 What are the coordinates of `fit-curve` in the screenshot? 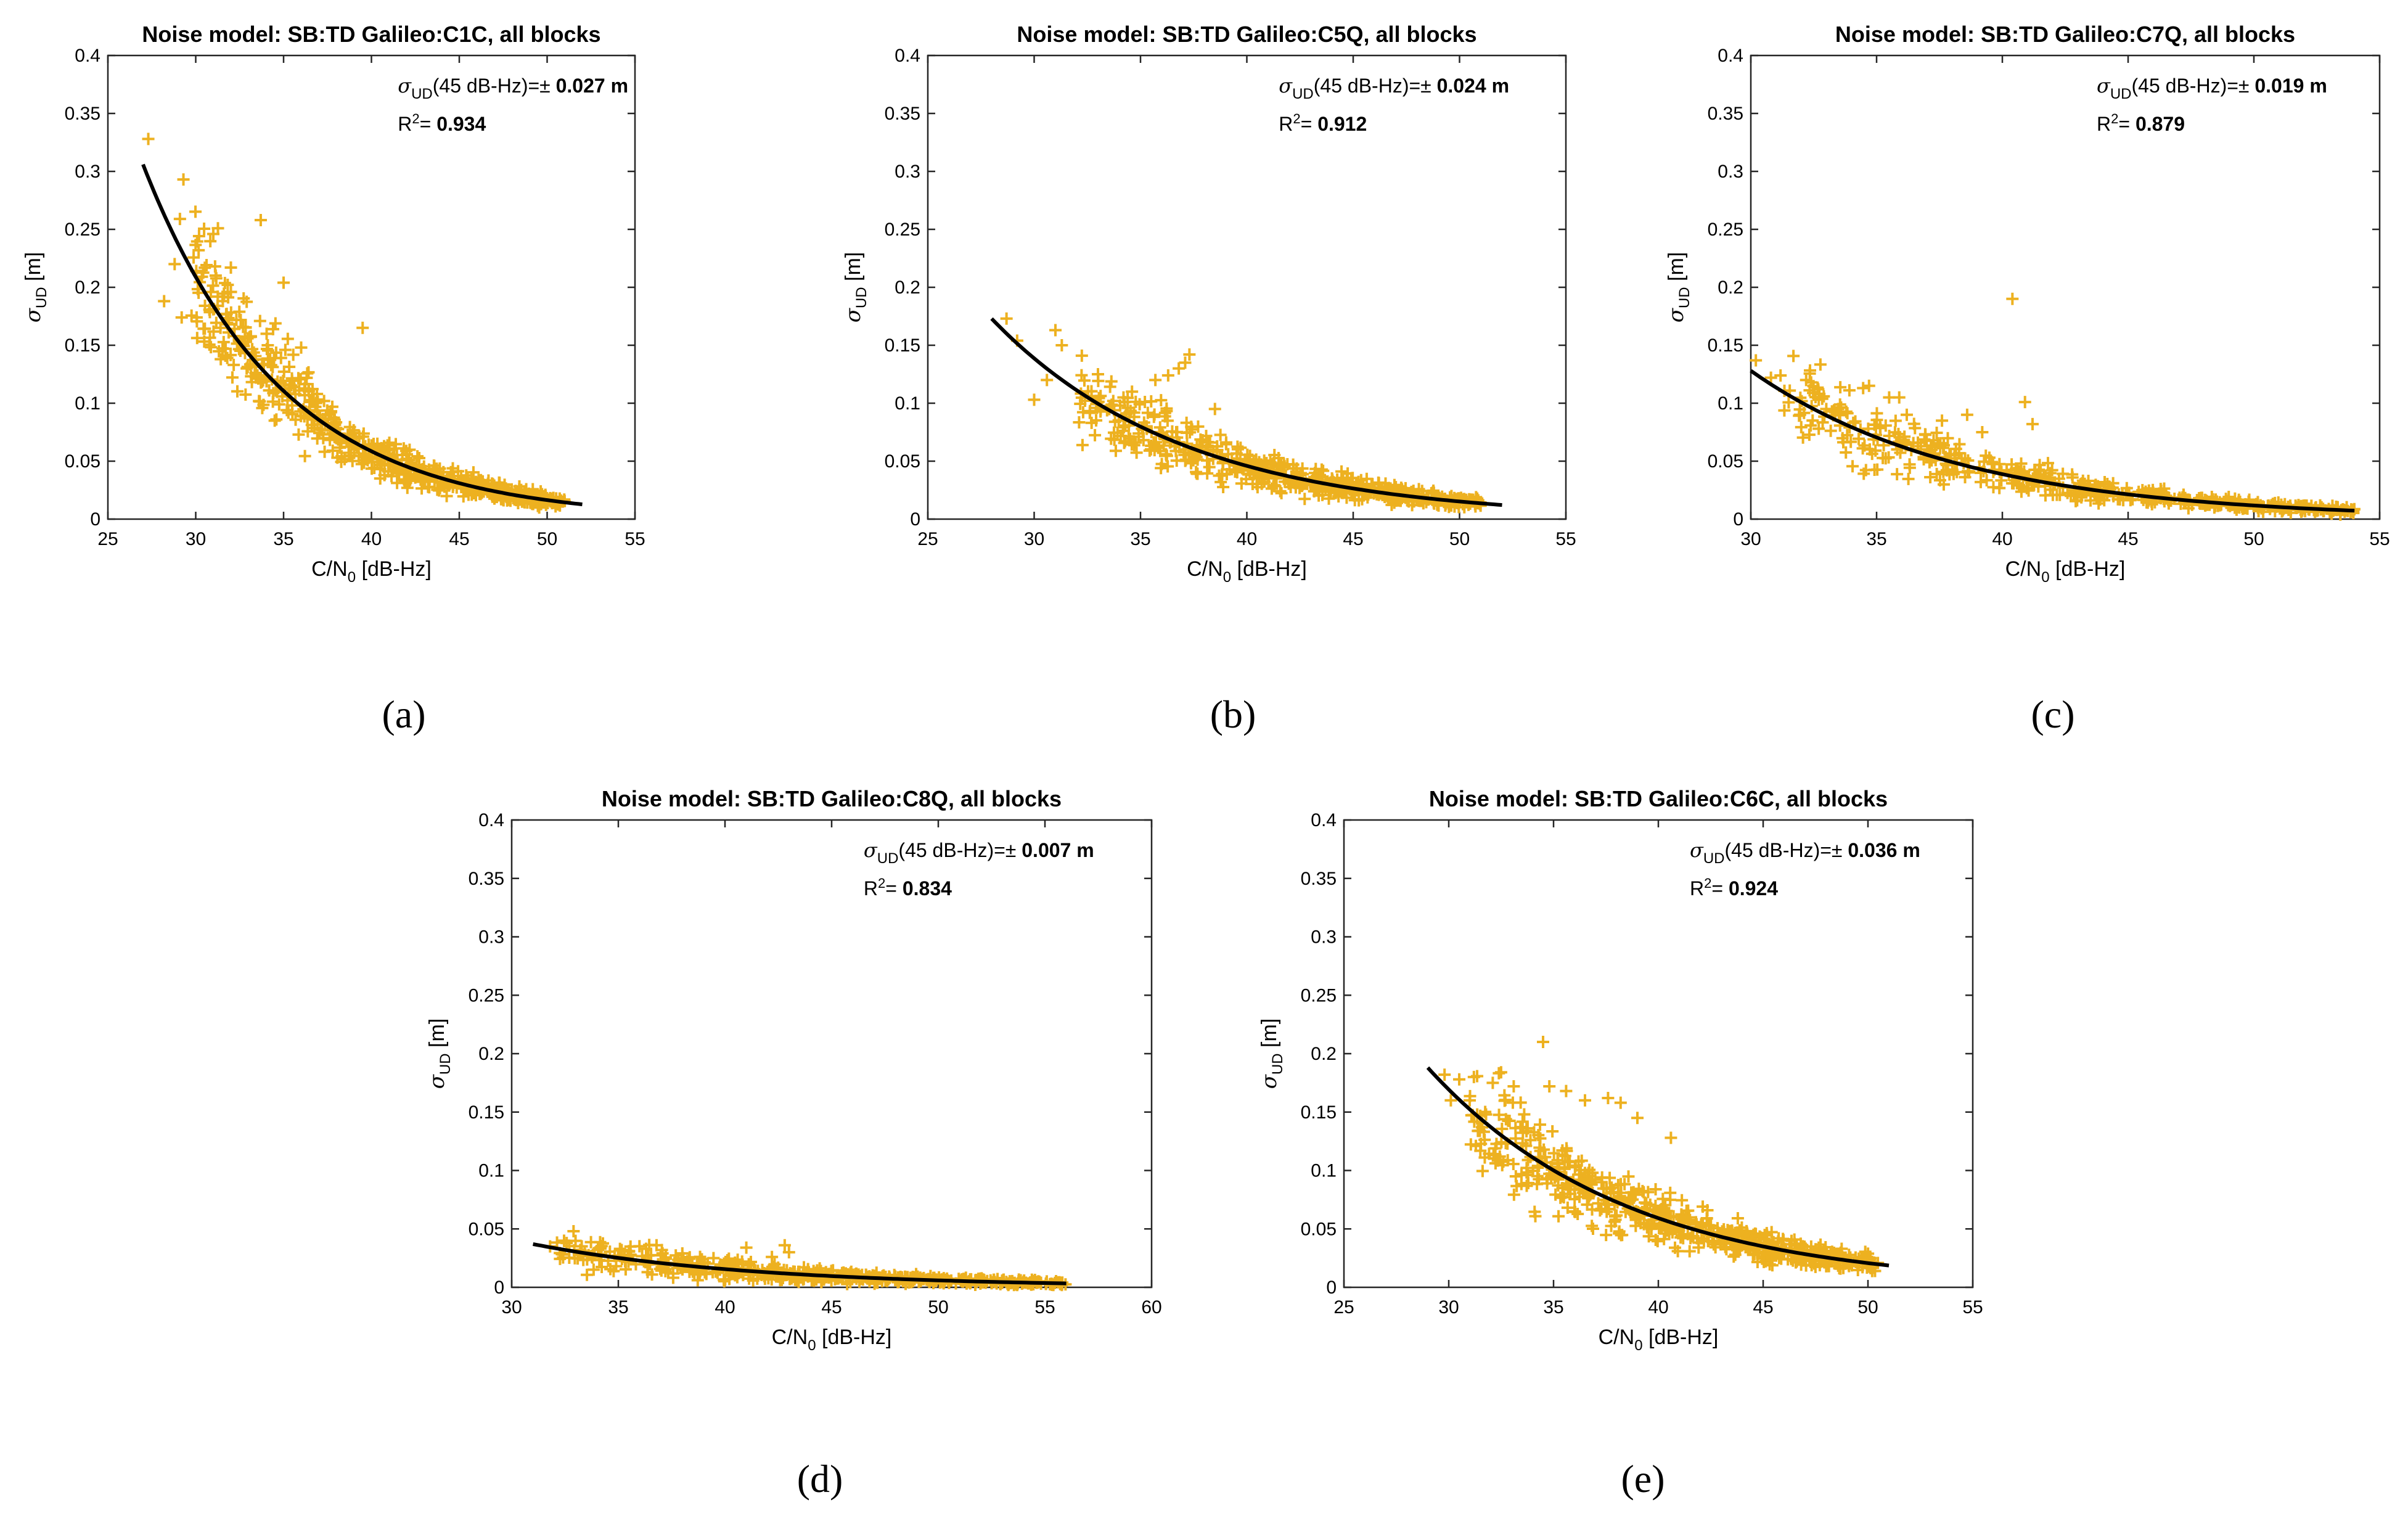 It's located at (800, 1263).